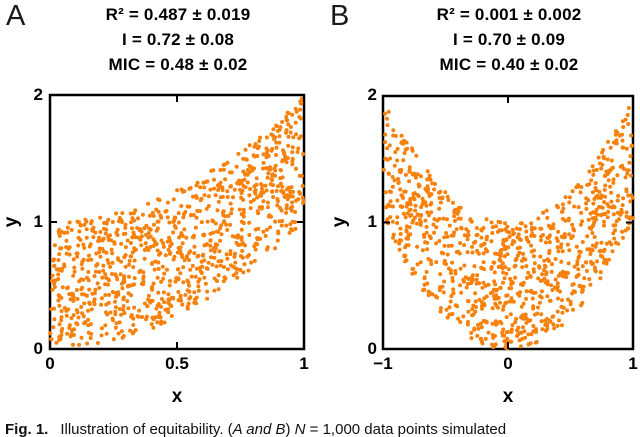 This screenshot has height=437, width=640. Describe the element at coordinates (372, 221) in the screenshot. I see `panel-b-ytick-1: 1` at that location.